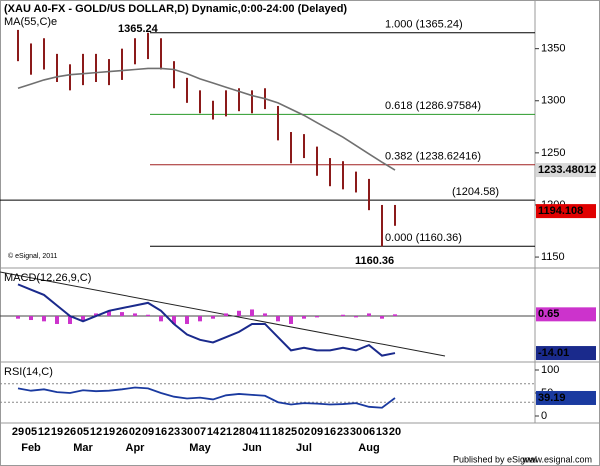 Image resolution: width=600 pixels, height=466 pixels. What do you see at coordinates (382, 432) in the screenshot?
I see `x-tick-label: 13` at bounding box center [382, 432].